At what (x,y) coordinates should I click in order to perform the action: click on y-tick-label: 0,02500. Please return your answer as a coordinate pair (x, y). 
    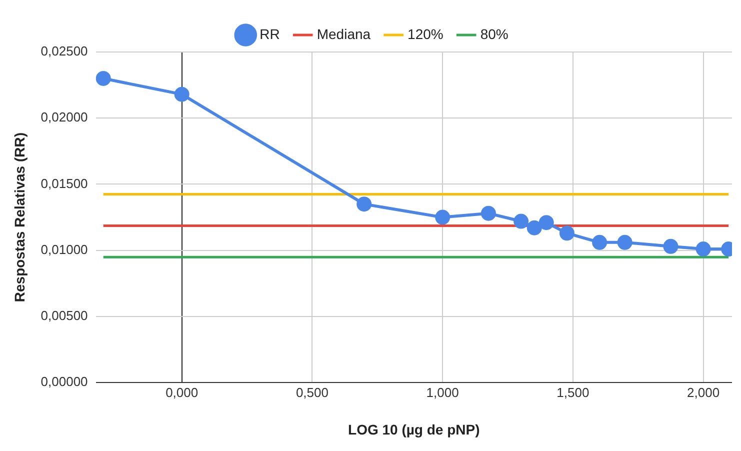
    Looking at the image, I should click on (64, 51).